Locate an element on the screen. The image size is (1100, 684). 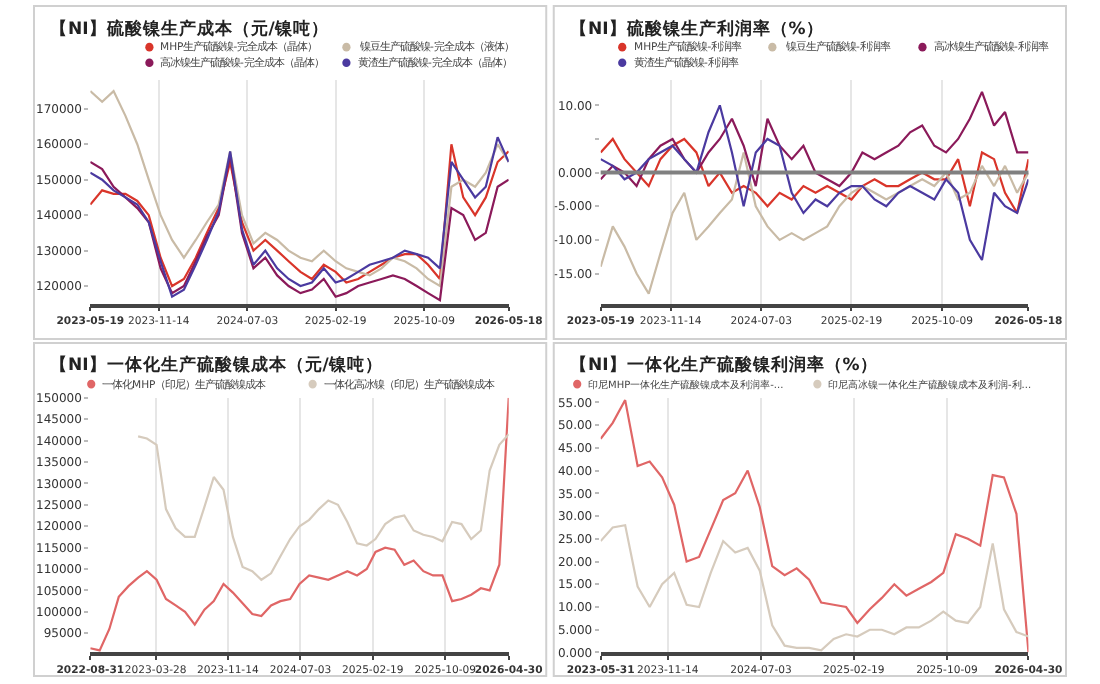
chart-title: 【NI】一体化生产硫酸镍利润率（%） is located at coordinates (724, 365).